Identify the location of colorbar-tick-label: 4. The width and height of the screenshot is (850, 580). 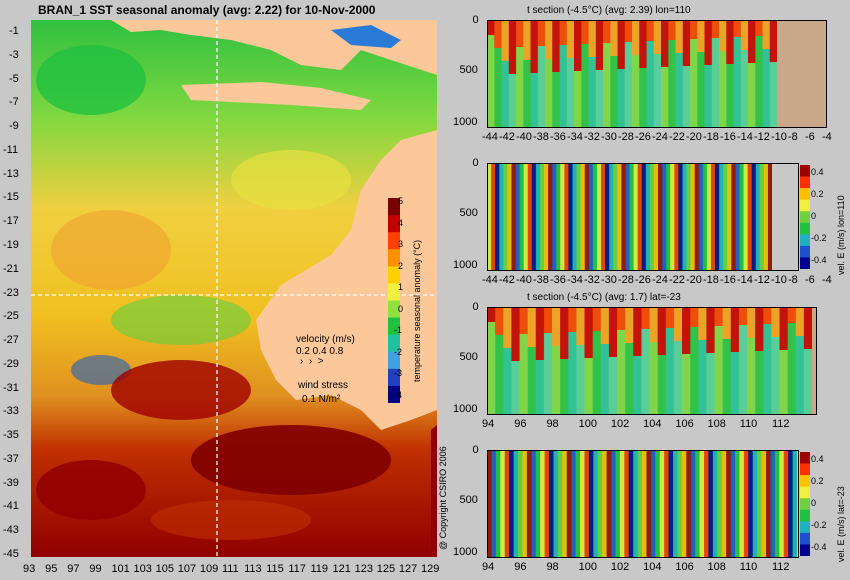
(401, 222).